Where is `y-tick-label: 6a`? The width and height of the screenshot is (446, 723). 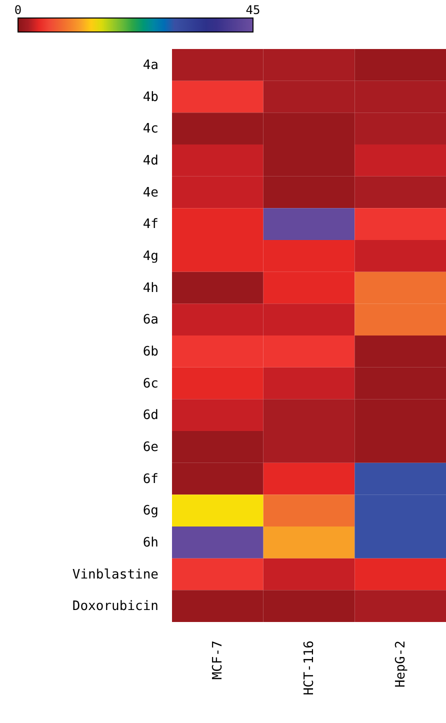 y-tick-label: 6a is located at coordinates (150, 320).